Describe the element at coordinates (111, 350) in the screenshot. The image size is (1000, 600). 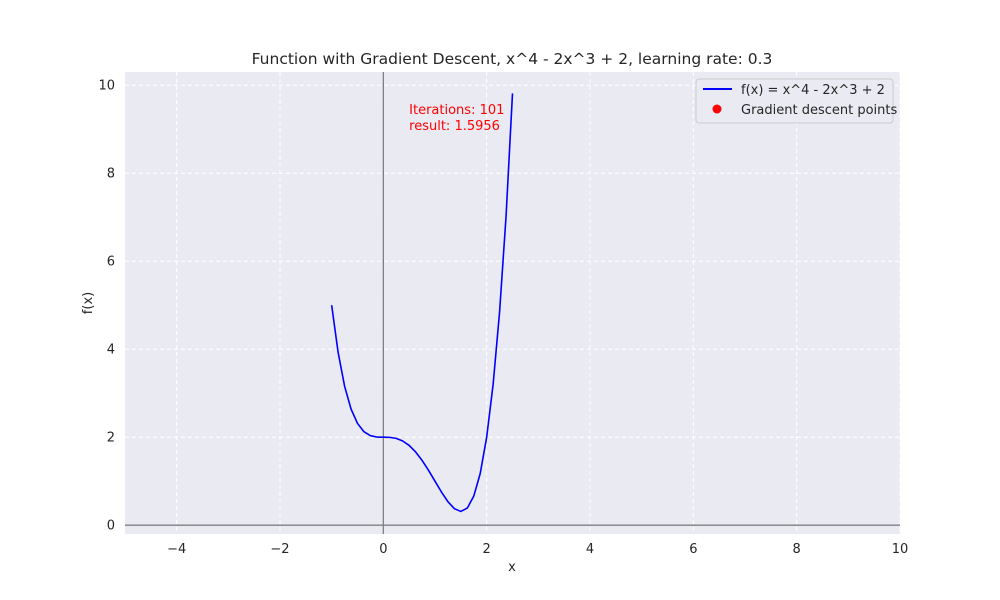
I see `y-tick-label: 4` at that location.